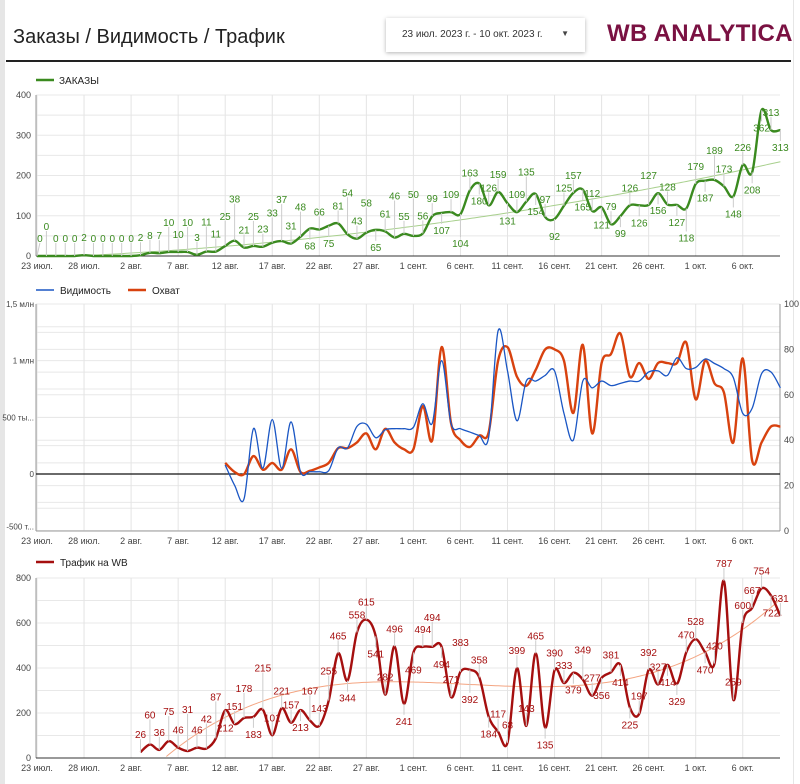 Image resolution: width=800 pixels, height=784 pixels. I want to click on data-label: 87, so click(216, 697).